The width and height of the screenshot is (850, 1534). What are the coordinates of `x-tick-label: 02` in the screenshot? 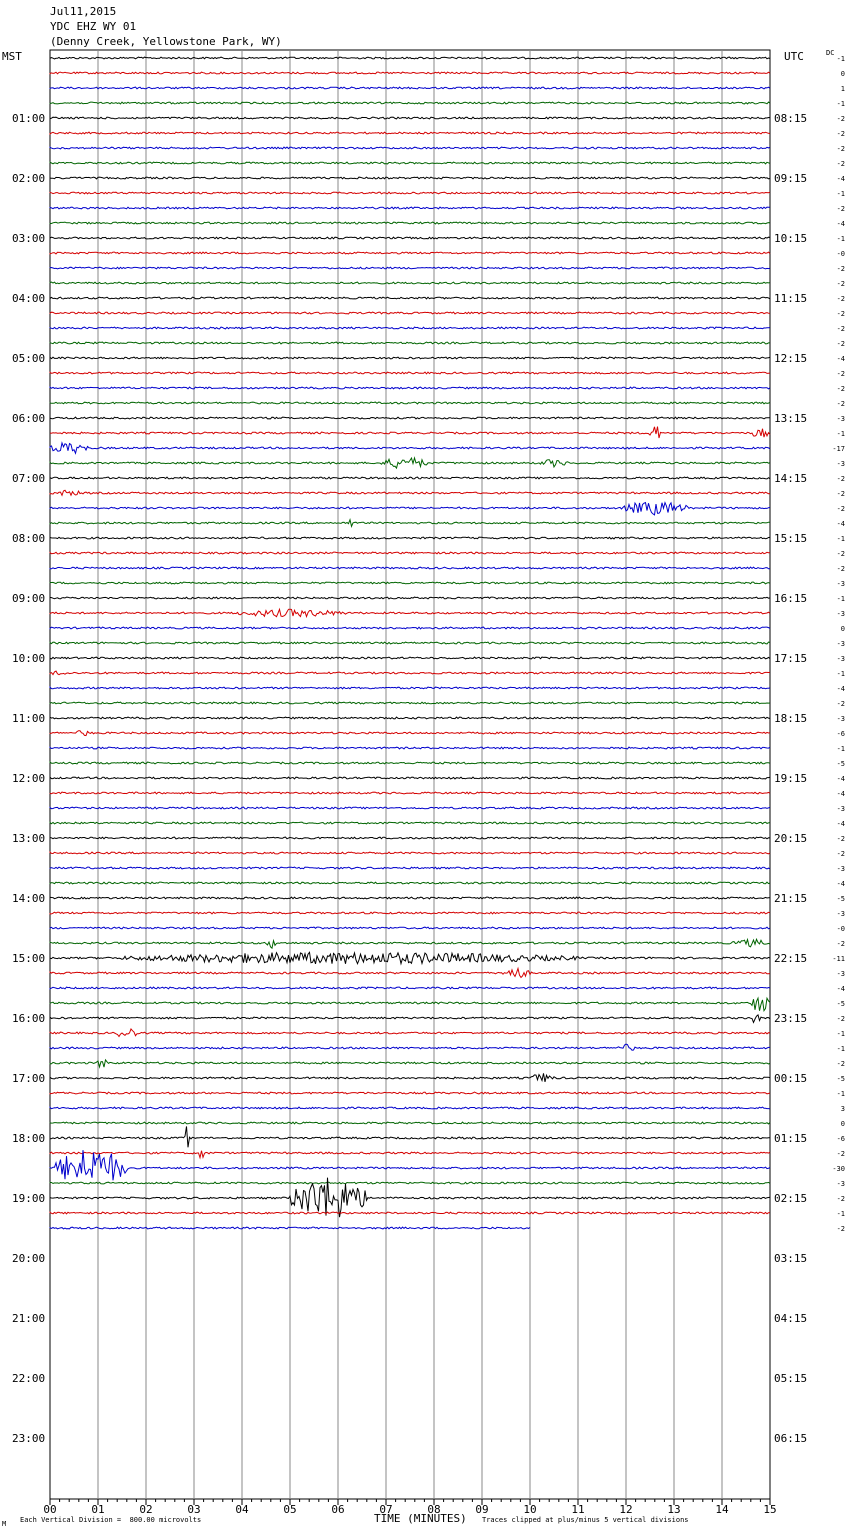 It's located at (145, 1509).